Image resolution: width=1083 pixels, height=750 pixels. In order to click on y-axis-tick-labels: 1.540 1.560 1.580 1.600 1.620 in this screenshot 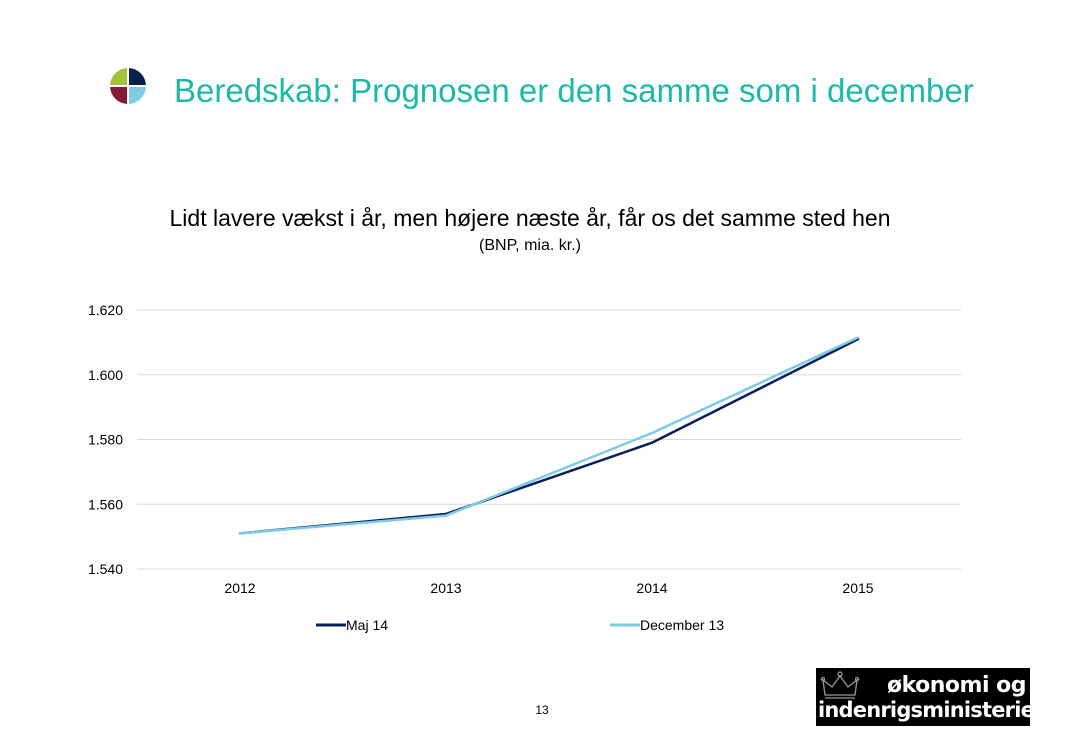, I will do `click(105, 439)`.